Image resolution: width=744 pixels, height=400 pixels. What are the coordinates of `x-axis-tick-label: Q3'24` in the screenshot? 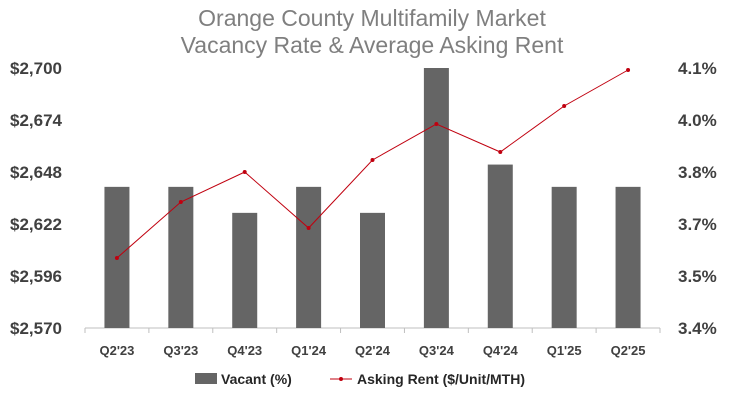 It's located at (437, 350).